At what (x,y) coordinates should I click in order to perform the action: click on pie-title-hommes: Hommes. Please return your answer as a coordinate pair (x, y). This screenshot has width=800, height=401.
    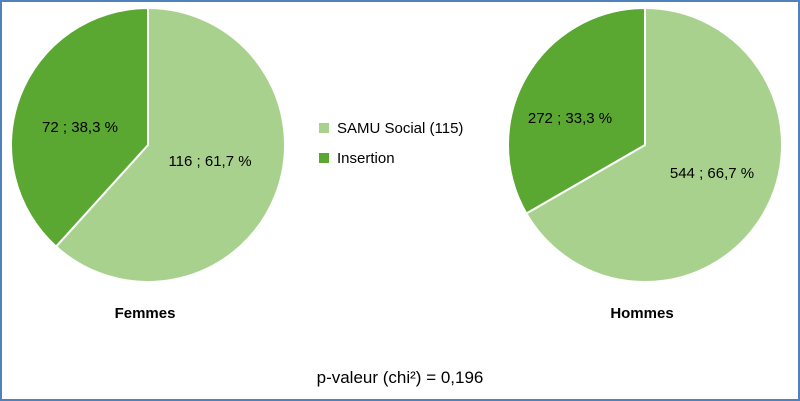
    Looking at the image, I should click on (641, 313).